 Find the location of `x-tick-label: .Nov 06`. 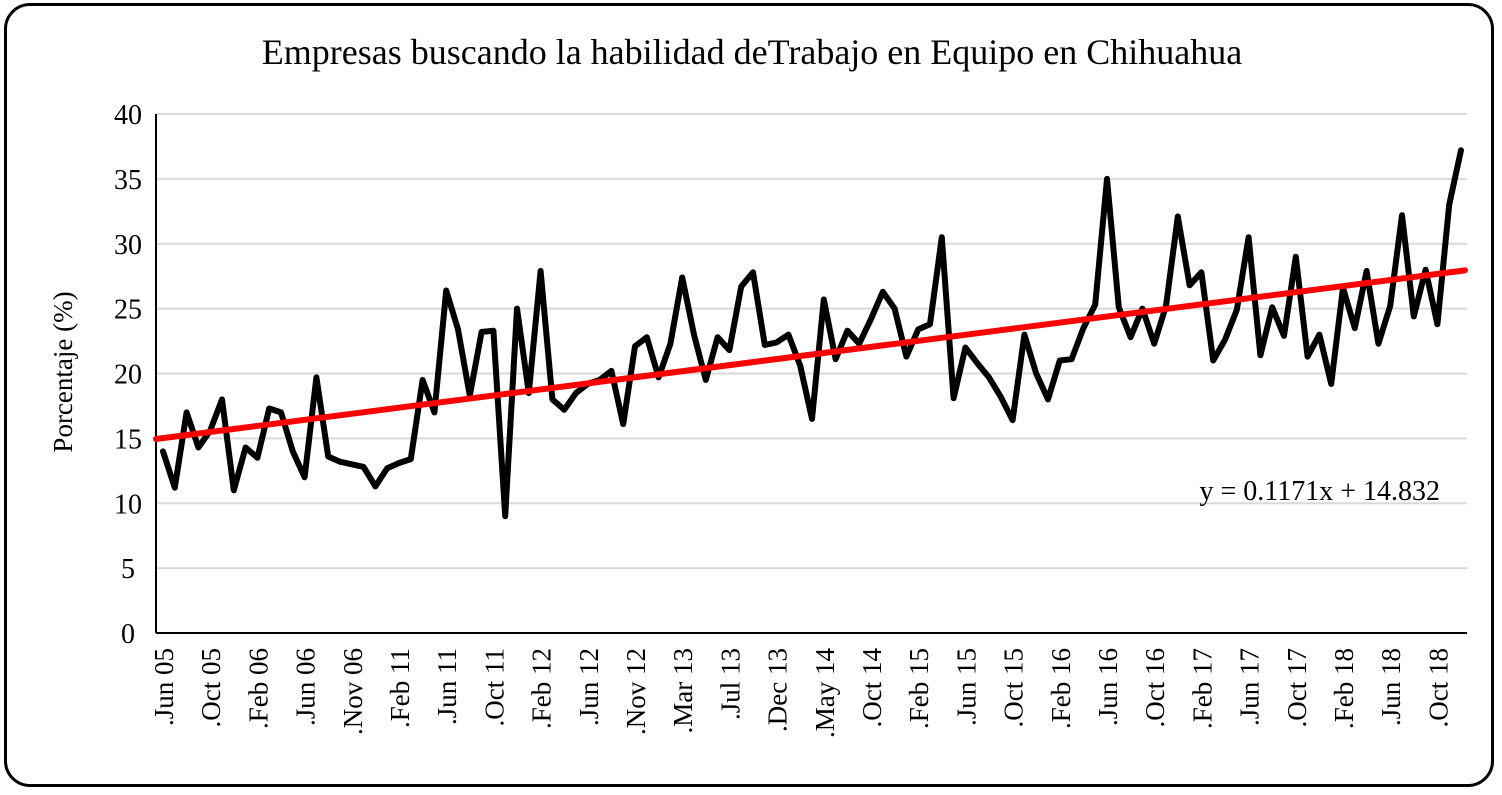

x-tick-label: .Nov 06 is located at coordinates (353, 691).